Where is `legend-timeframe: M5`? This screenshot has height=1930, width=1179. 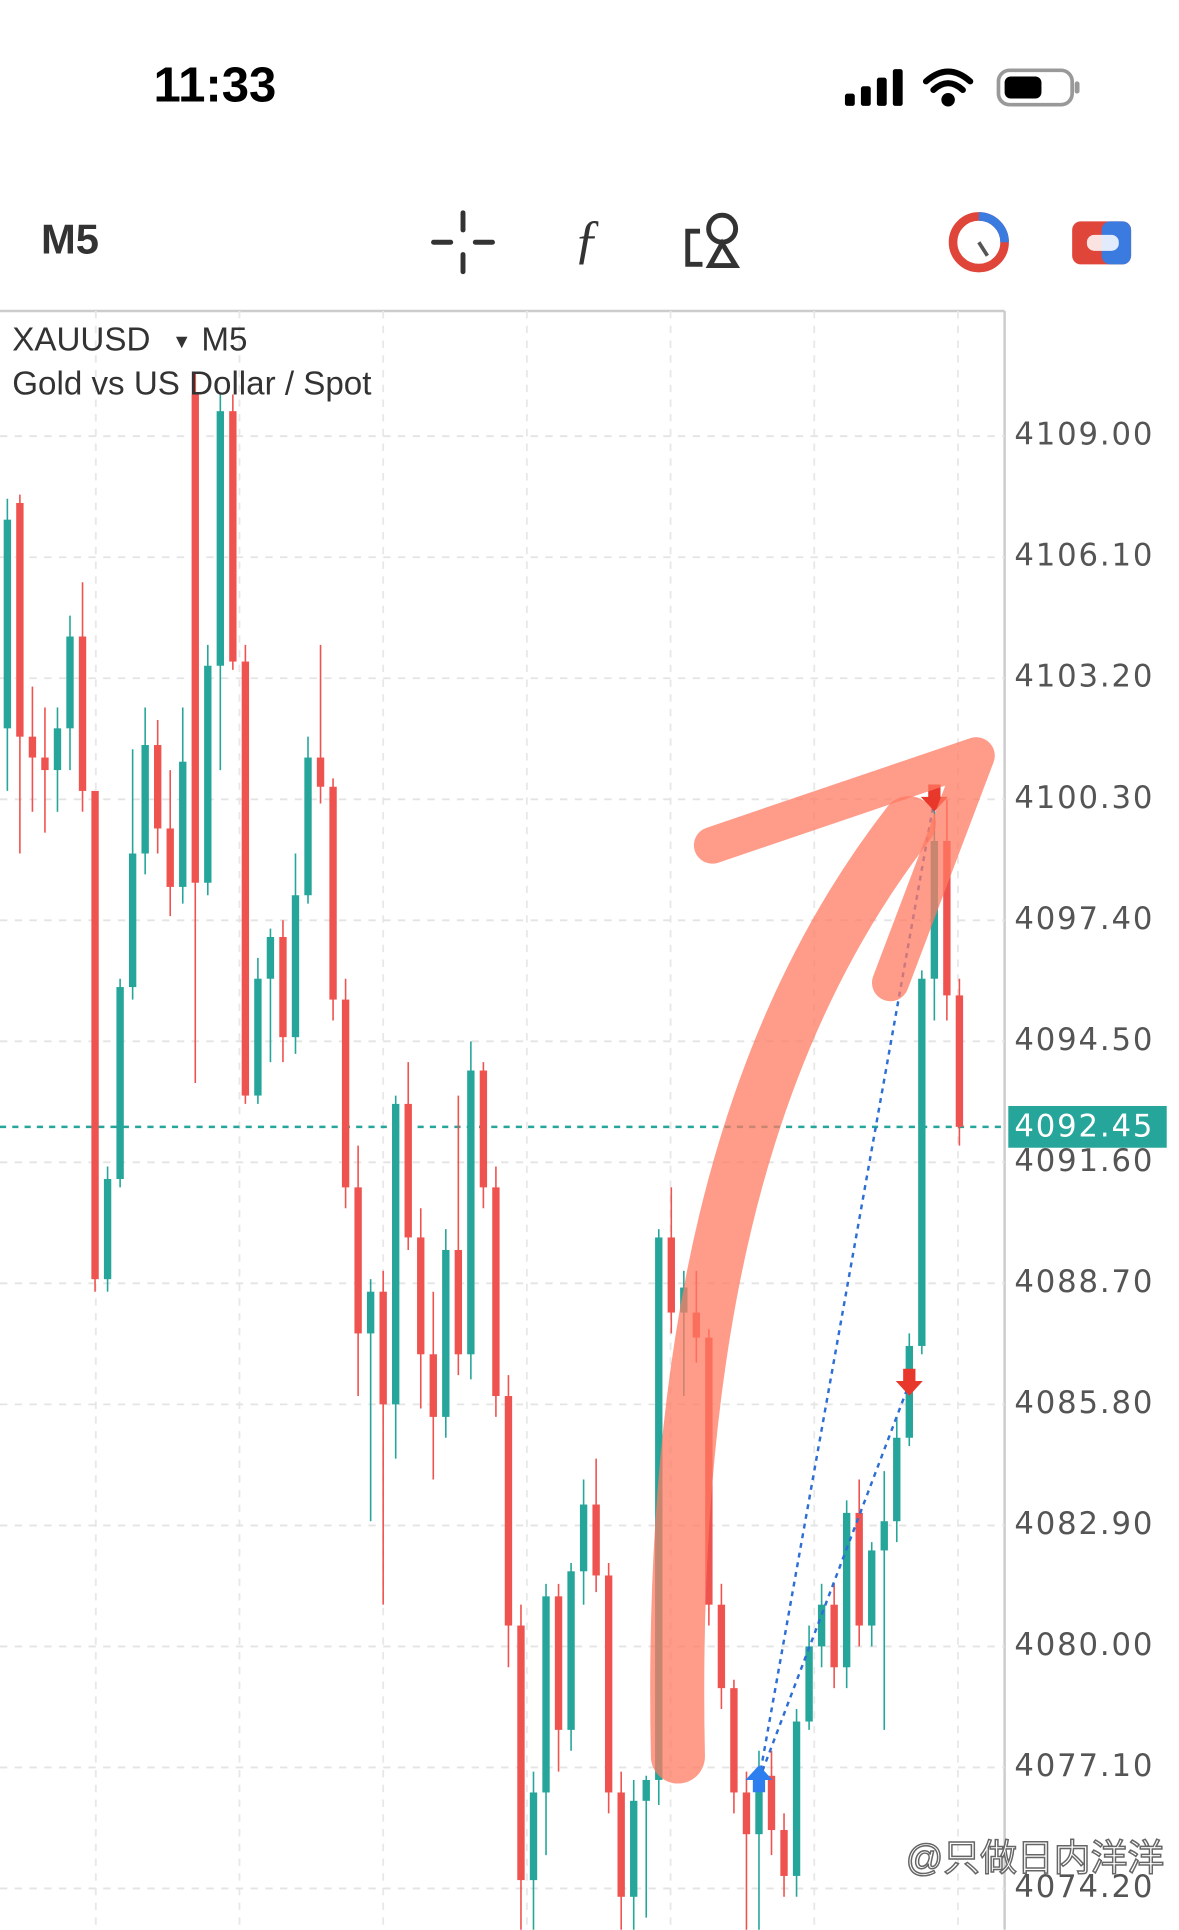 legend-timeframe: M5 is located at coordinates (224, 339).